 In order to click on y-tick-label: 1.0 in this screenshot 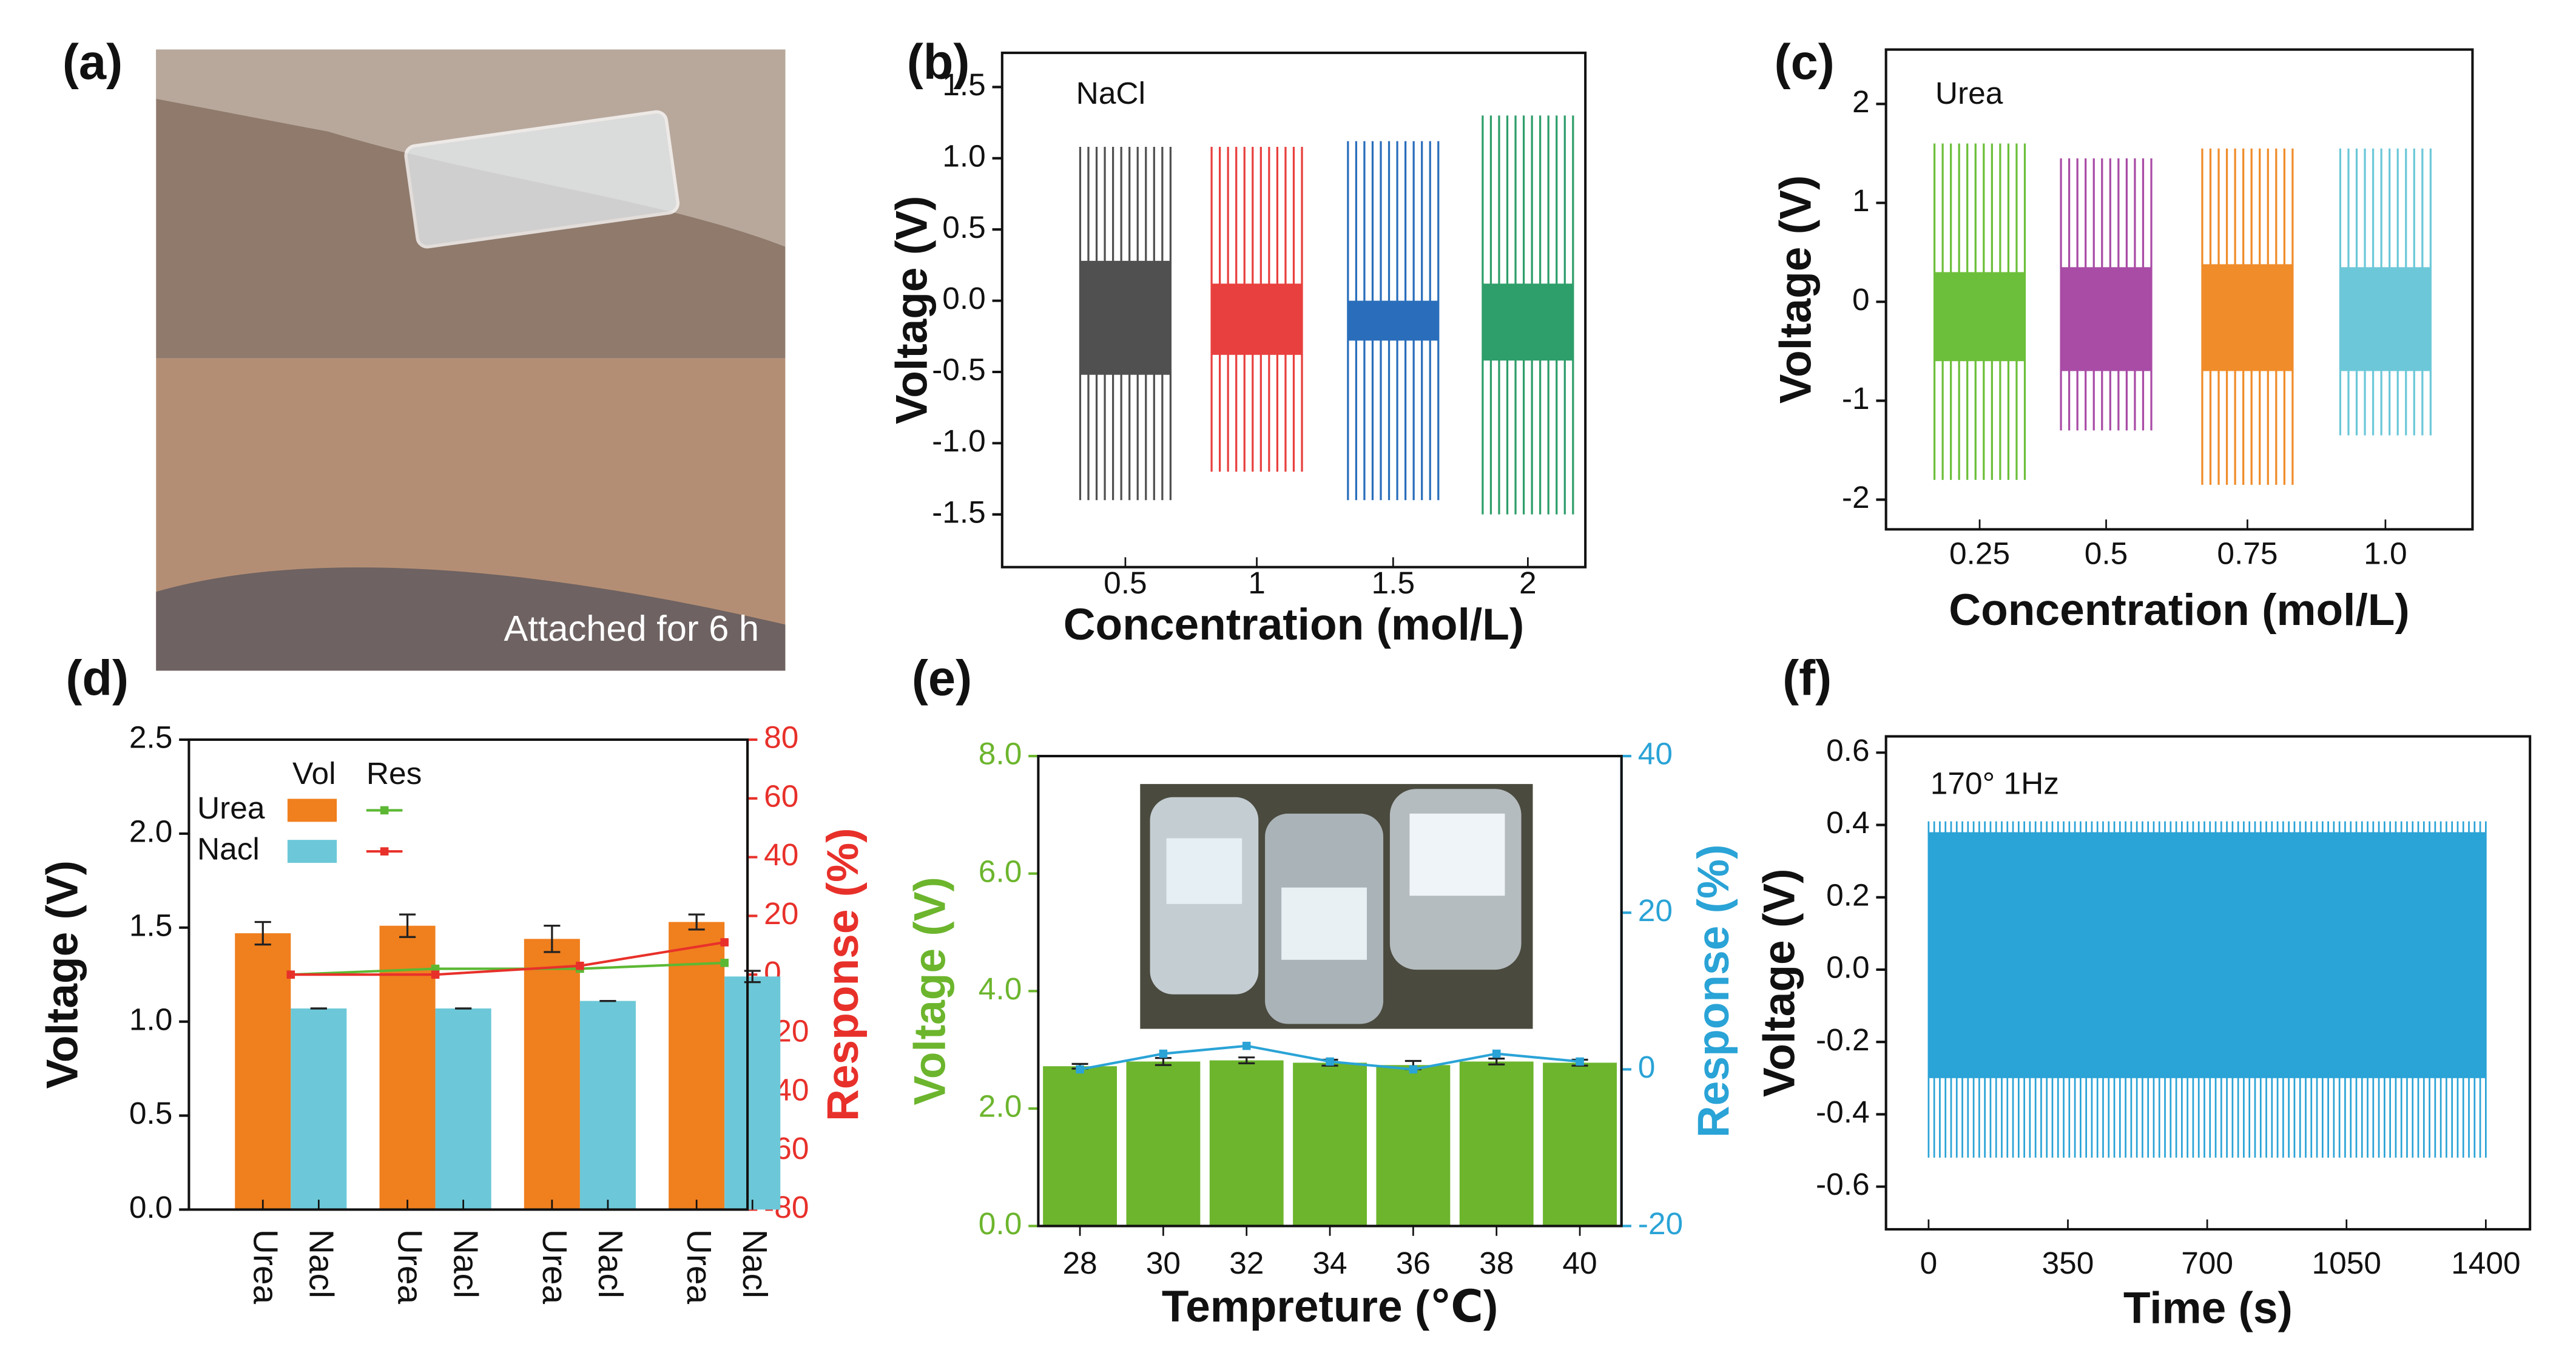, I will do `click(964, 155)`.